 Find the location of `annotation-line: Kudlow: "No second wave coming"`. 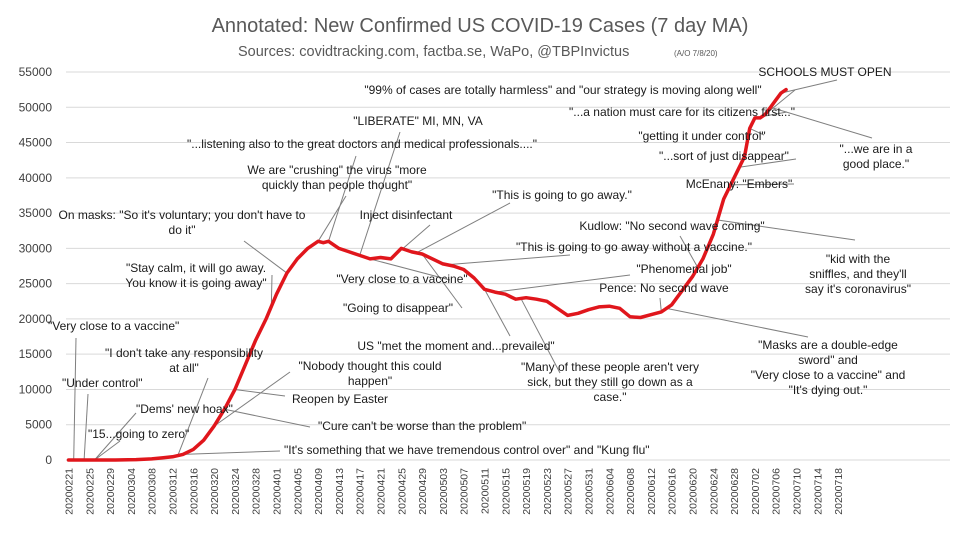

annotation-line: Kudlow: "No second wave coming" is located at coordinates (671, 226).